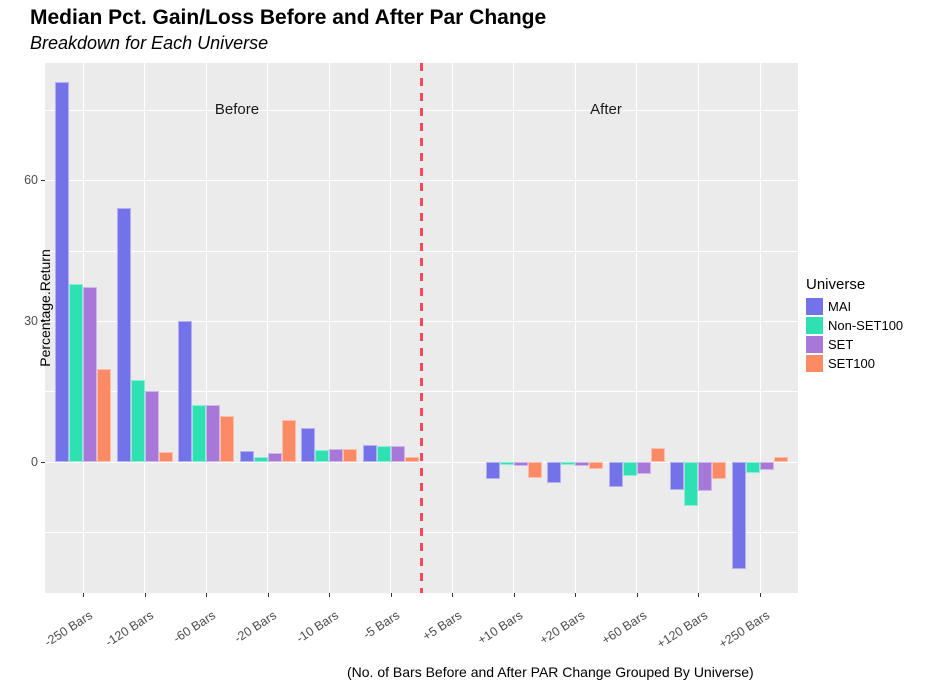  Describe the element at coordinates (814, 344) in the screenshot. I see `legend-swatch-set` at that location.